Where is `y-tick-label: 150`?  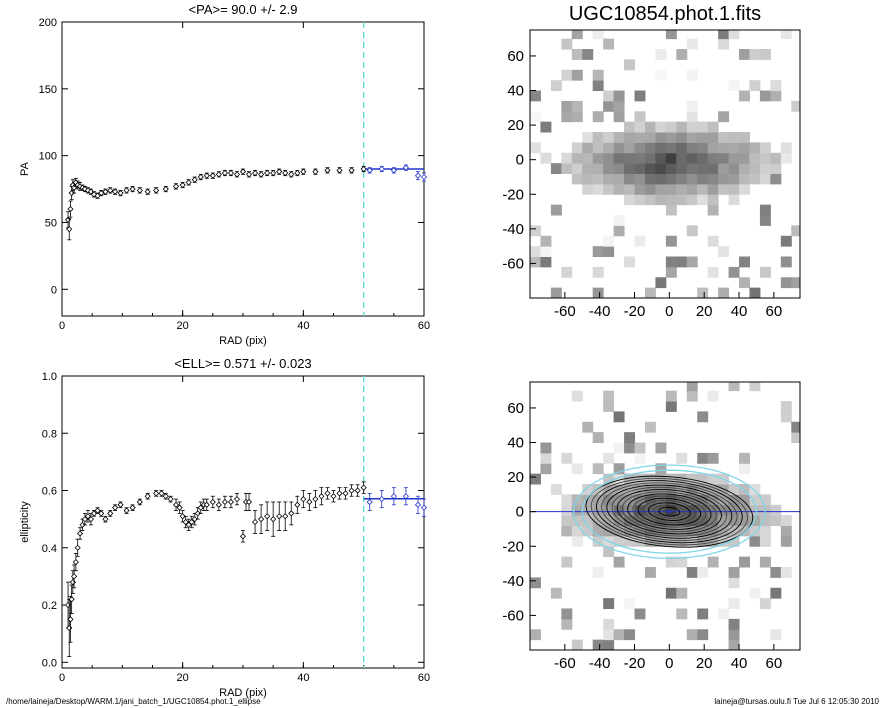
y-tick-label: 150 is located at coordinates (48, 90).